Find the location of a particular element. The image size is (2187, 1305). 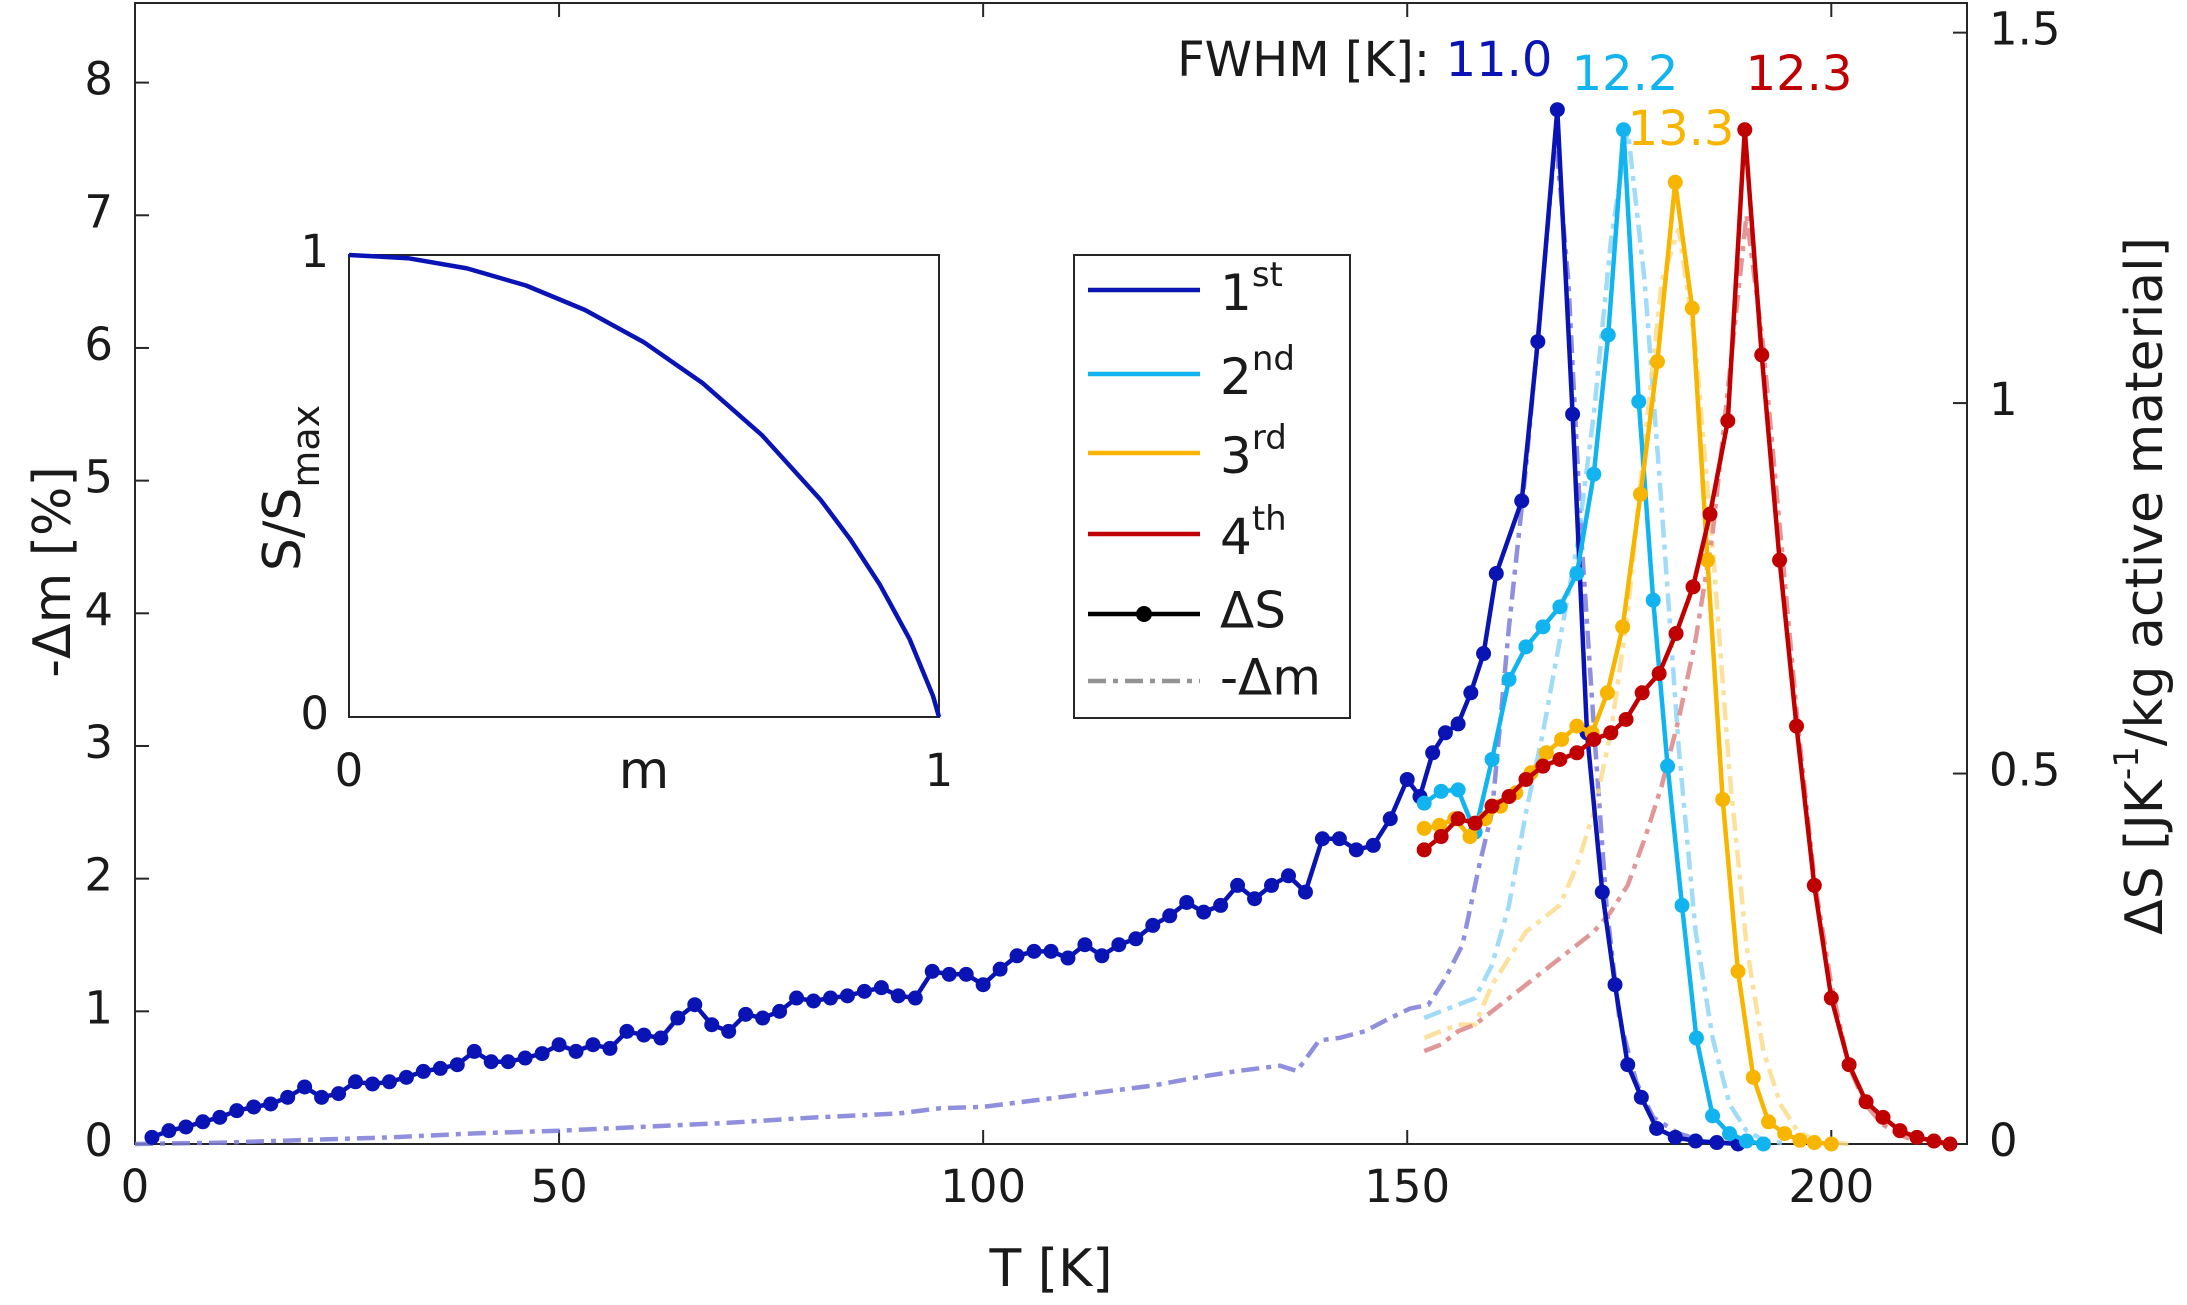

y2-tick-label: 1.5 is located at coordinates (2025, 29).